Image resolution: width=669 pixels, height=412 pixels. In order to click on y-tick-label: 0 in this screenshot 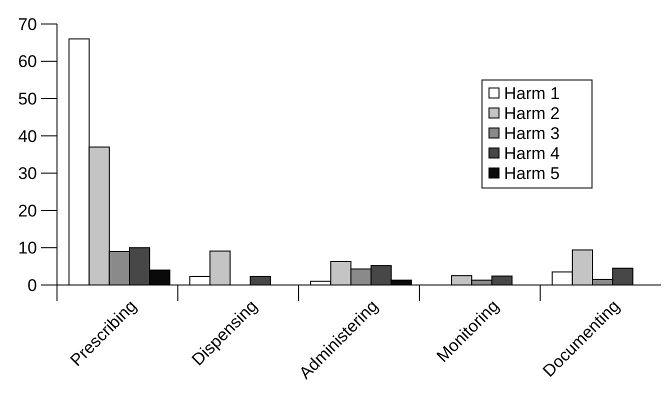, I will do `click(32, 285)`.